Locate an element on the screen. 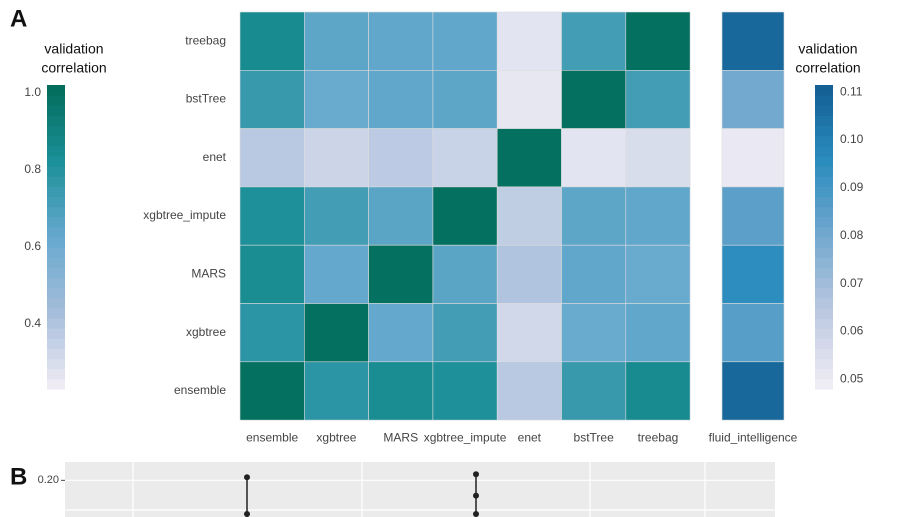 The height and width of the screenshot is (517, 918). x-tick-label: xgbtree is located at coordinates (336, 437).